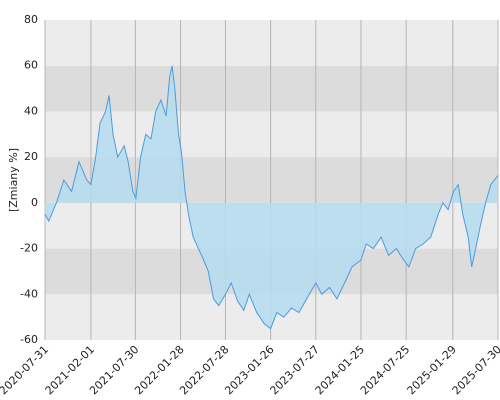 Image resolution: width=500 pixels, height=400 pixels. Describe the element at coordinates (29, 293) in the screenshot. I see `y-tick-label: -40` at that location.